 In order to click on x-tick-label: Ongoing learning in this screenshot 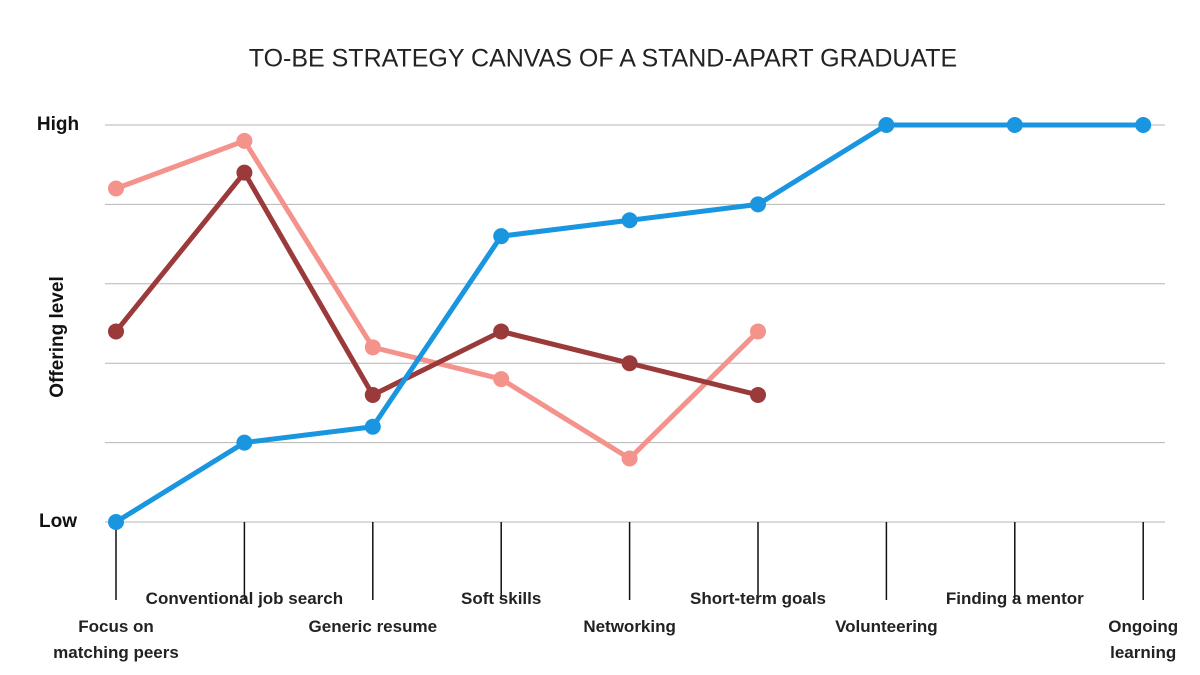, I will do `click(1143, 639)`.